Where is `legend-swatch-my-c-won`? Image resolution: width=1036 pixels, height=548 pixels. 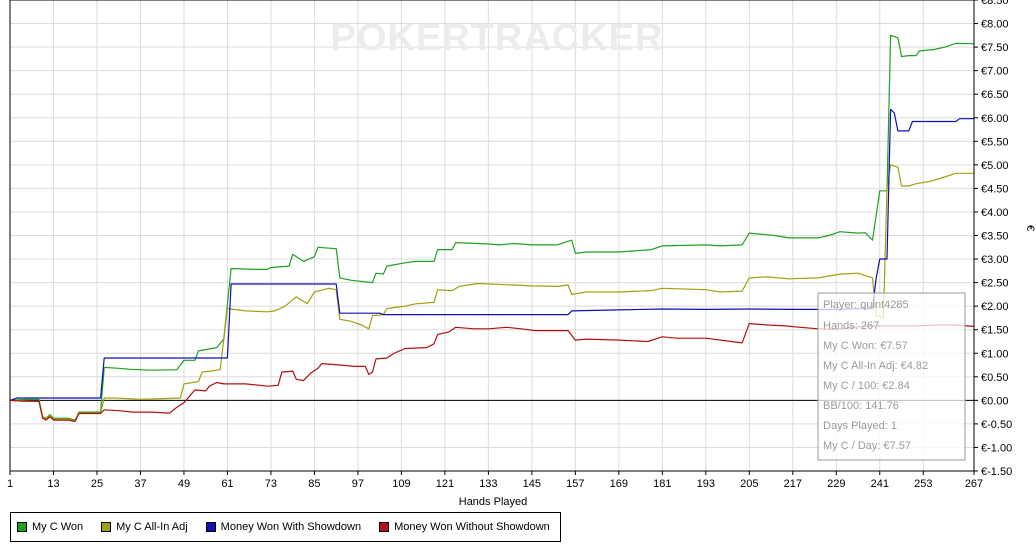
legend-swatch-my-c-won is located at coordinates (22, 527).